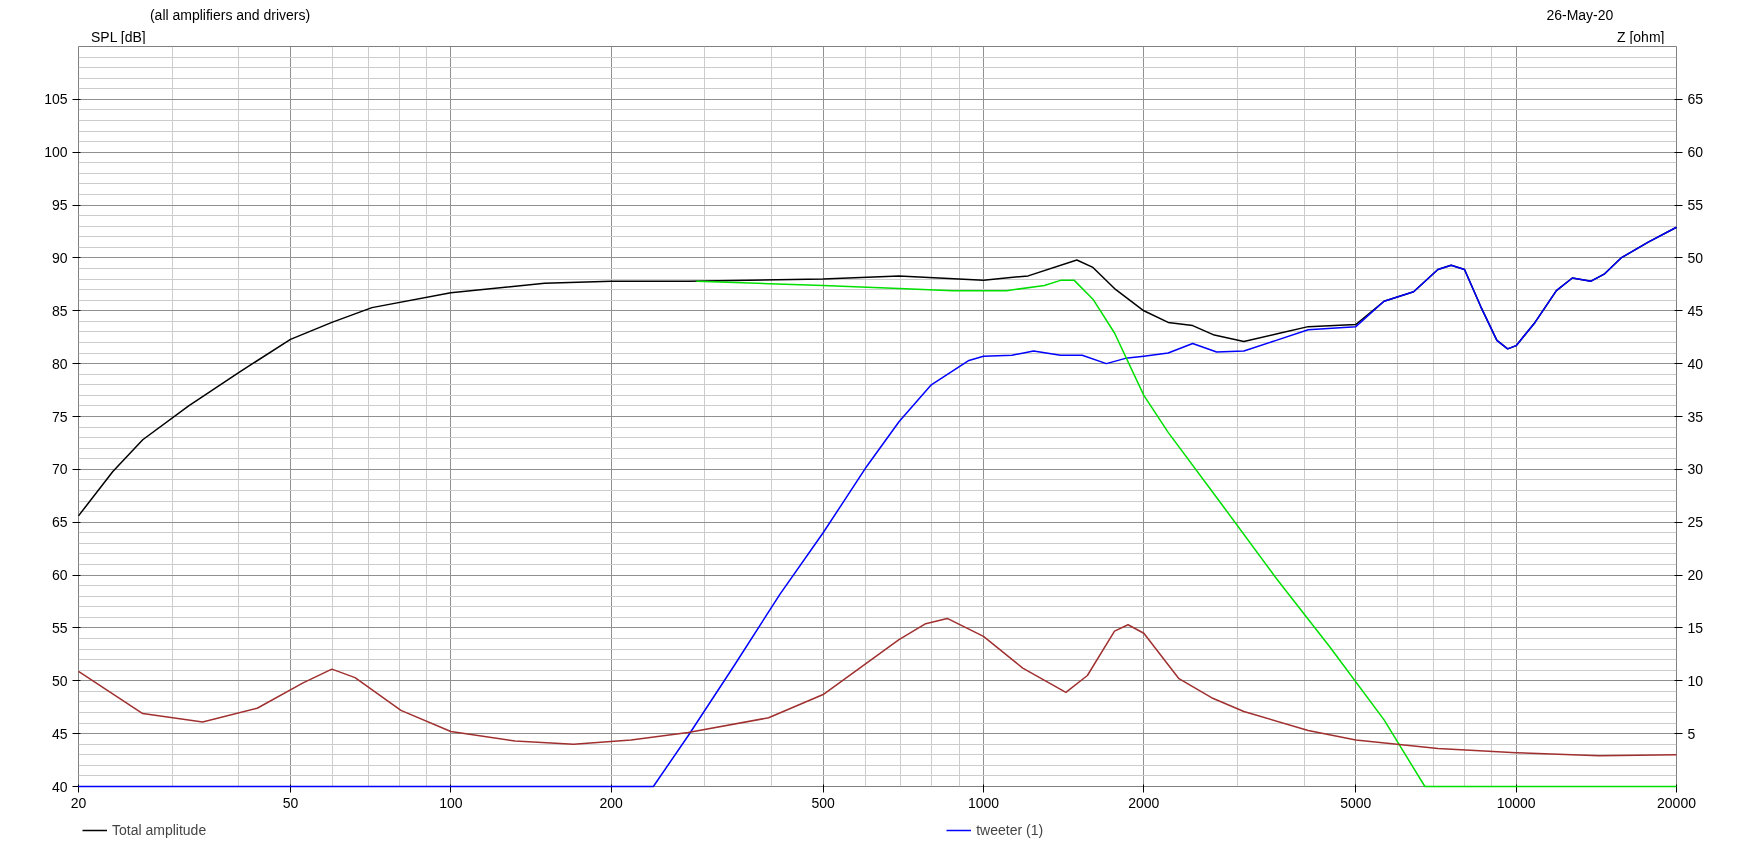 The width and height of the screenshot is (1745, 852). Describe the element at coordinates (1144, 802) in the screenshot. I see `x-tick-label: 2000` at that location.